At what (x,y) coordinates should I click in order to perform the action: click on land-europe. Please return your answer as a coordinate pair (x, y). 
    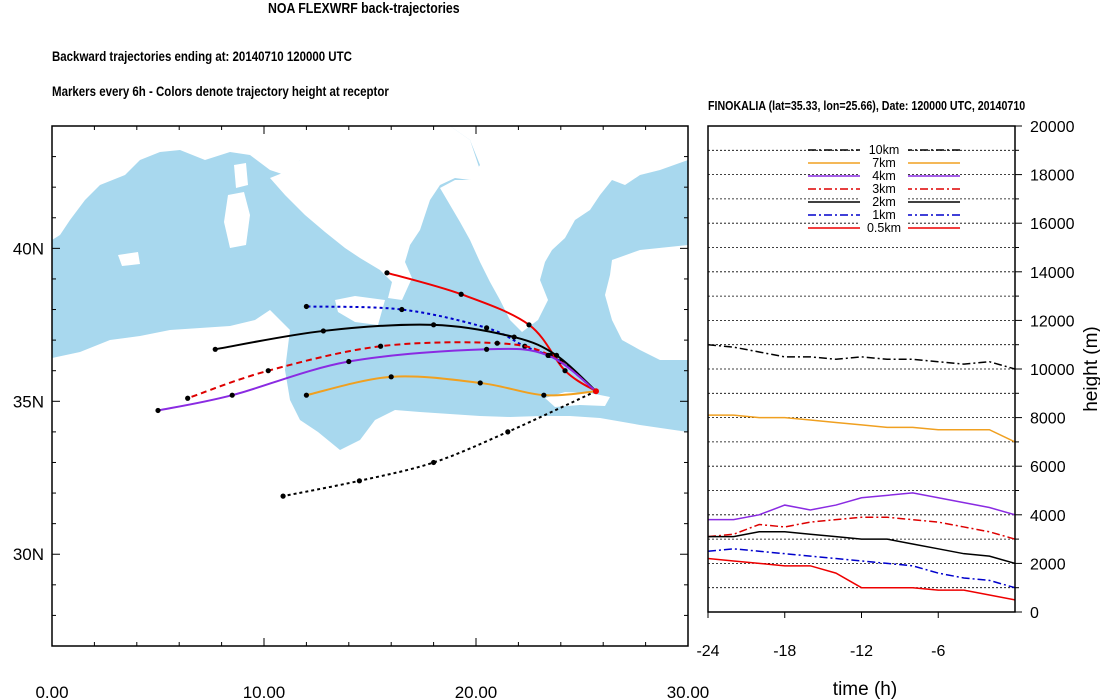
    Looking at the image, I should click on (176, 183).